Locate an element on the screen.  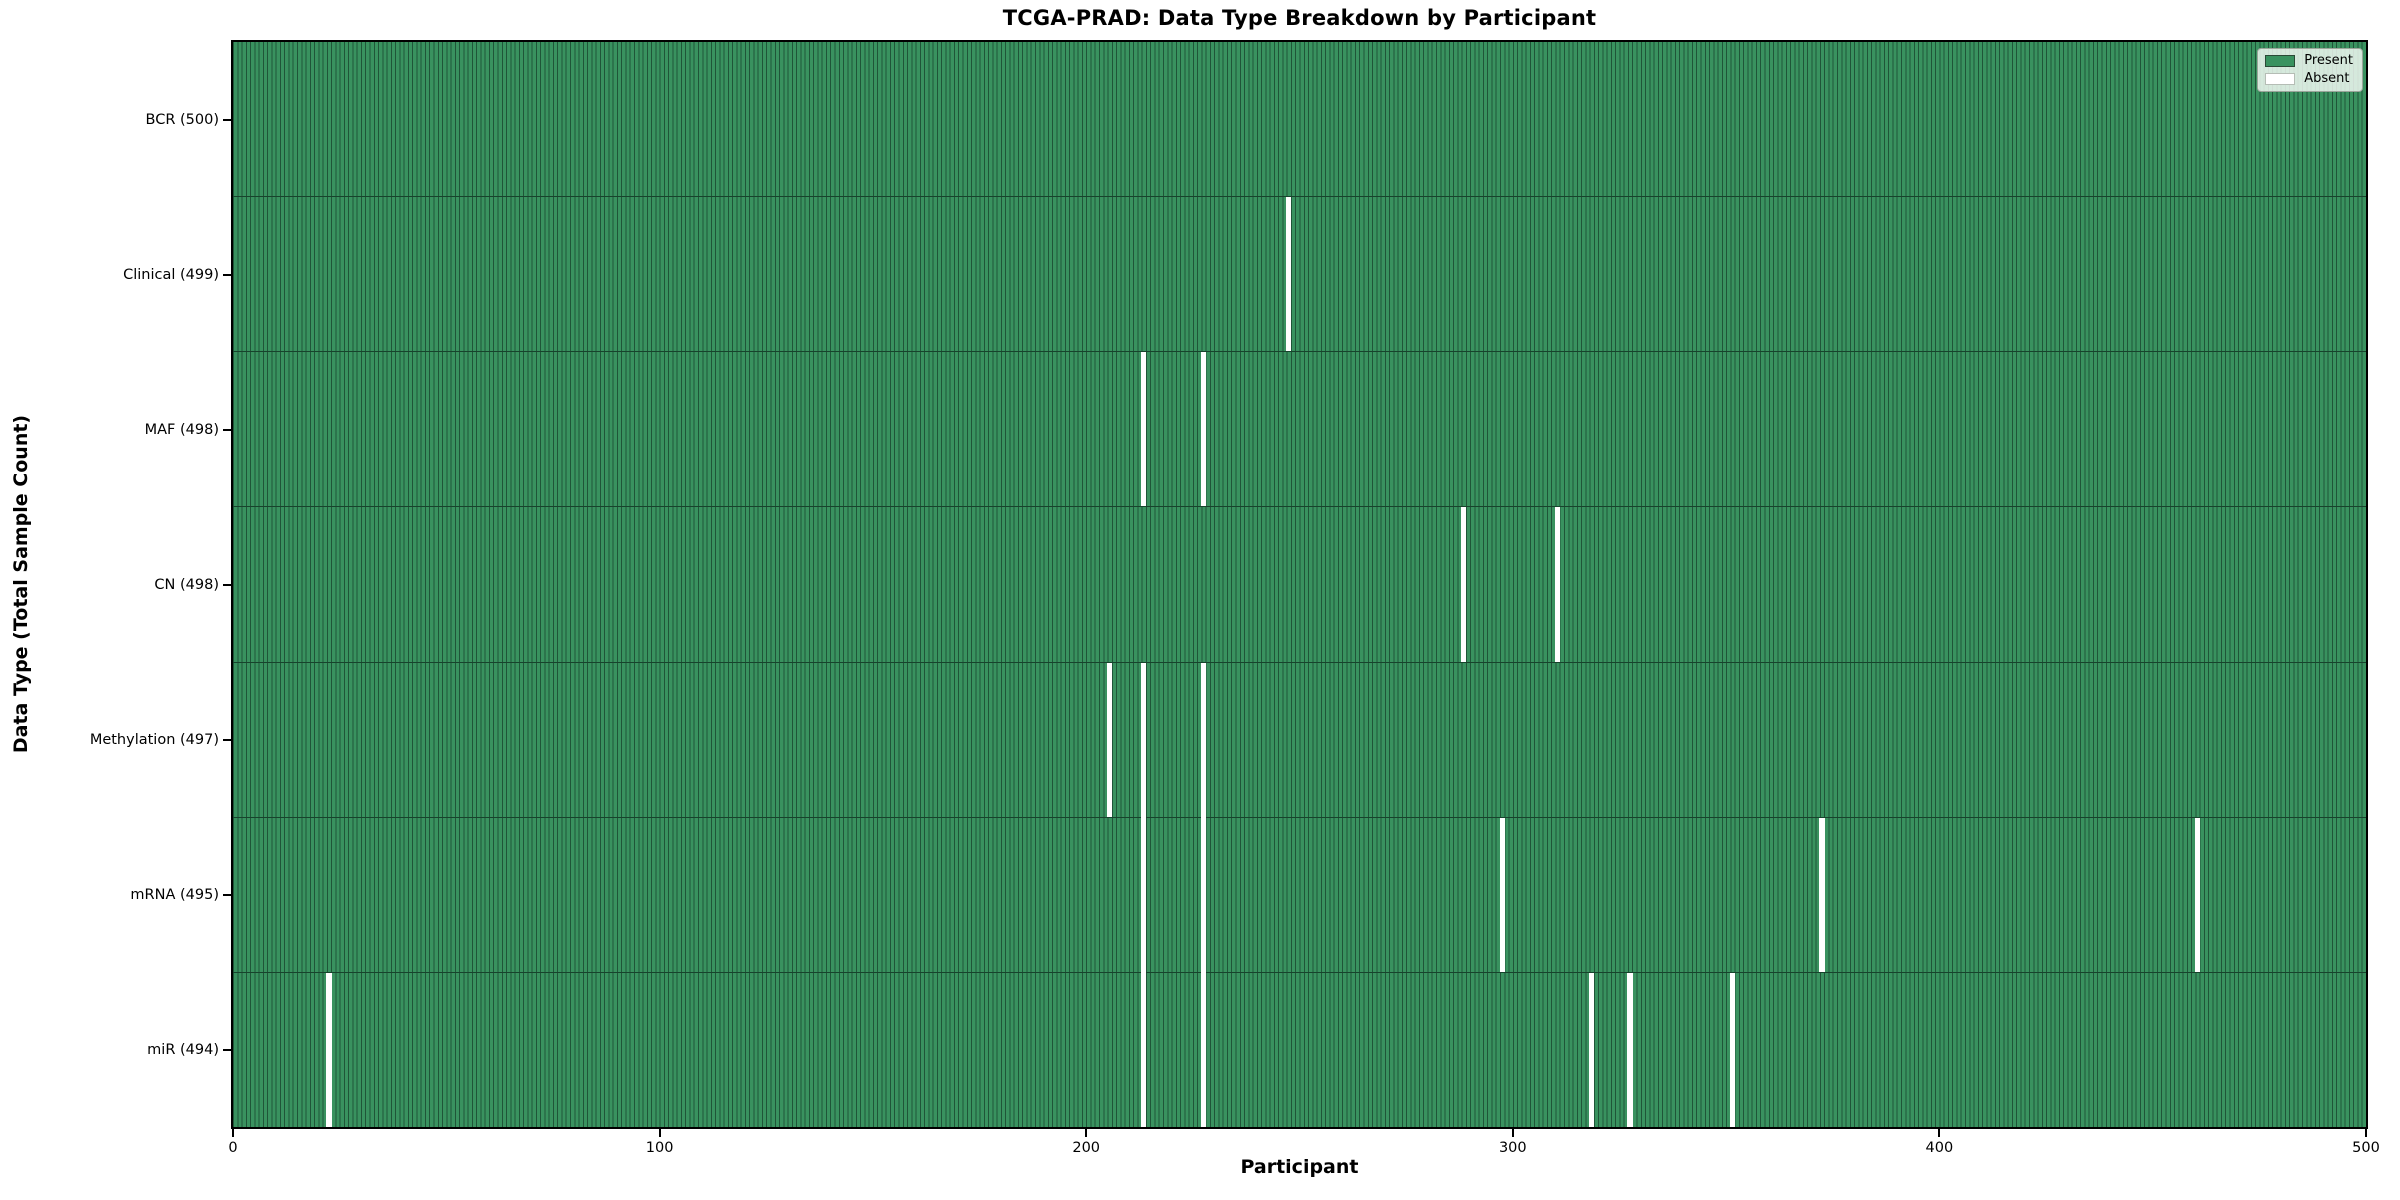
present-swatch-icon is located at coordinates (2280, 61).